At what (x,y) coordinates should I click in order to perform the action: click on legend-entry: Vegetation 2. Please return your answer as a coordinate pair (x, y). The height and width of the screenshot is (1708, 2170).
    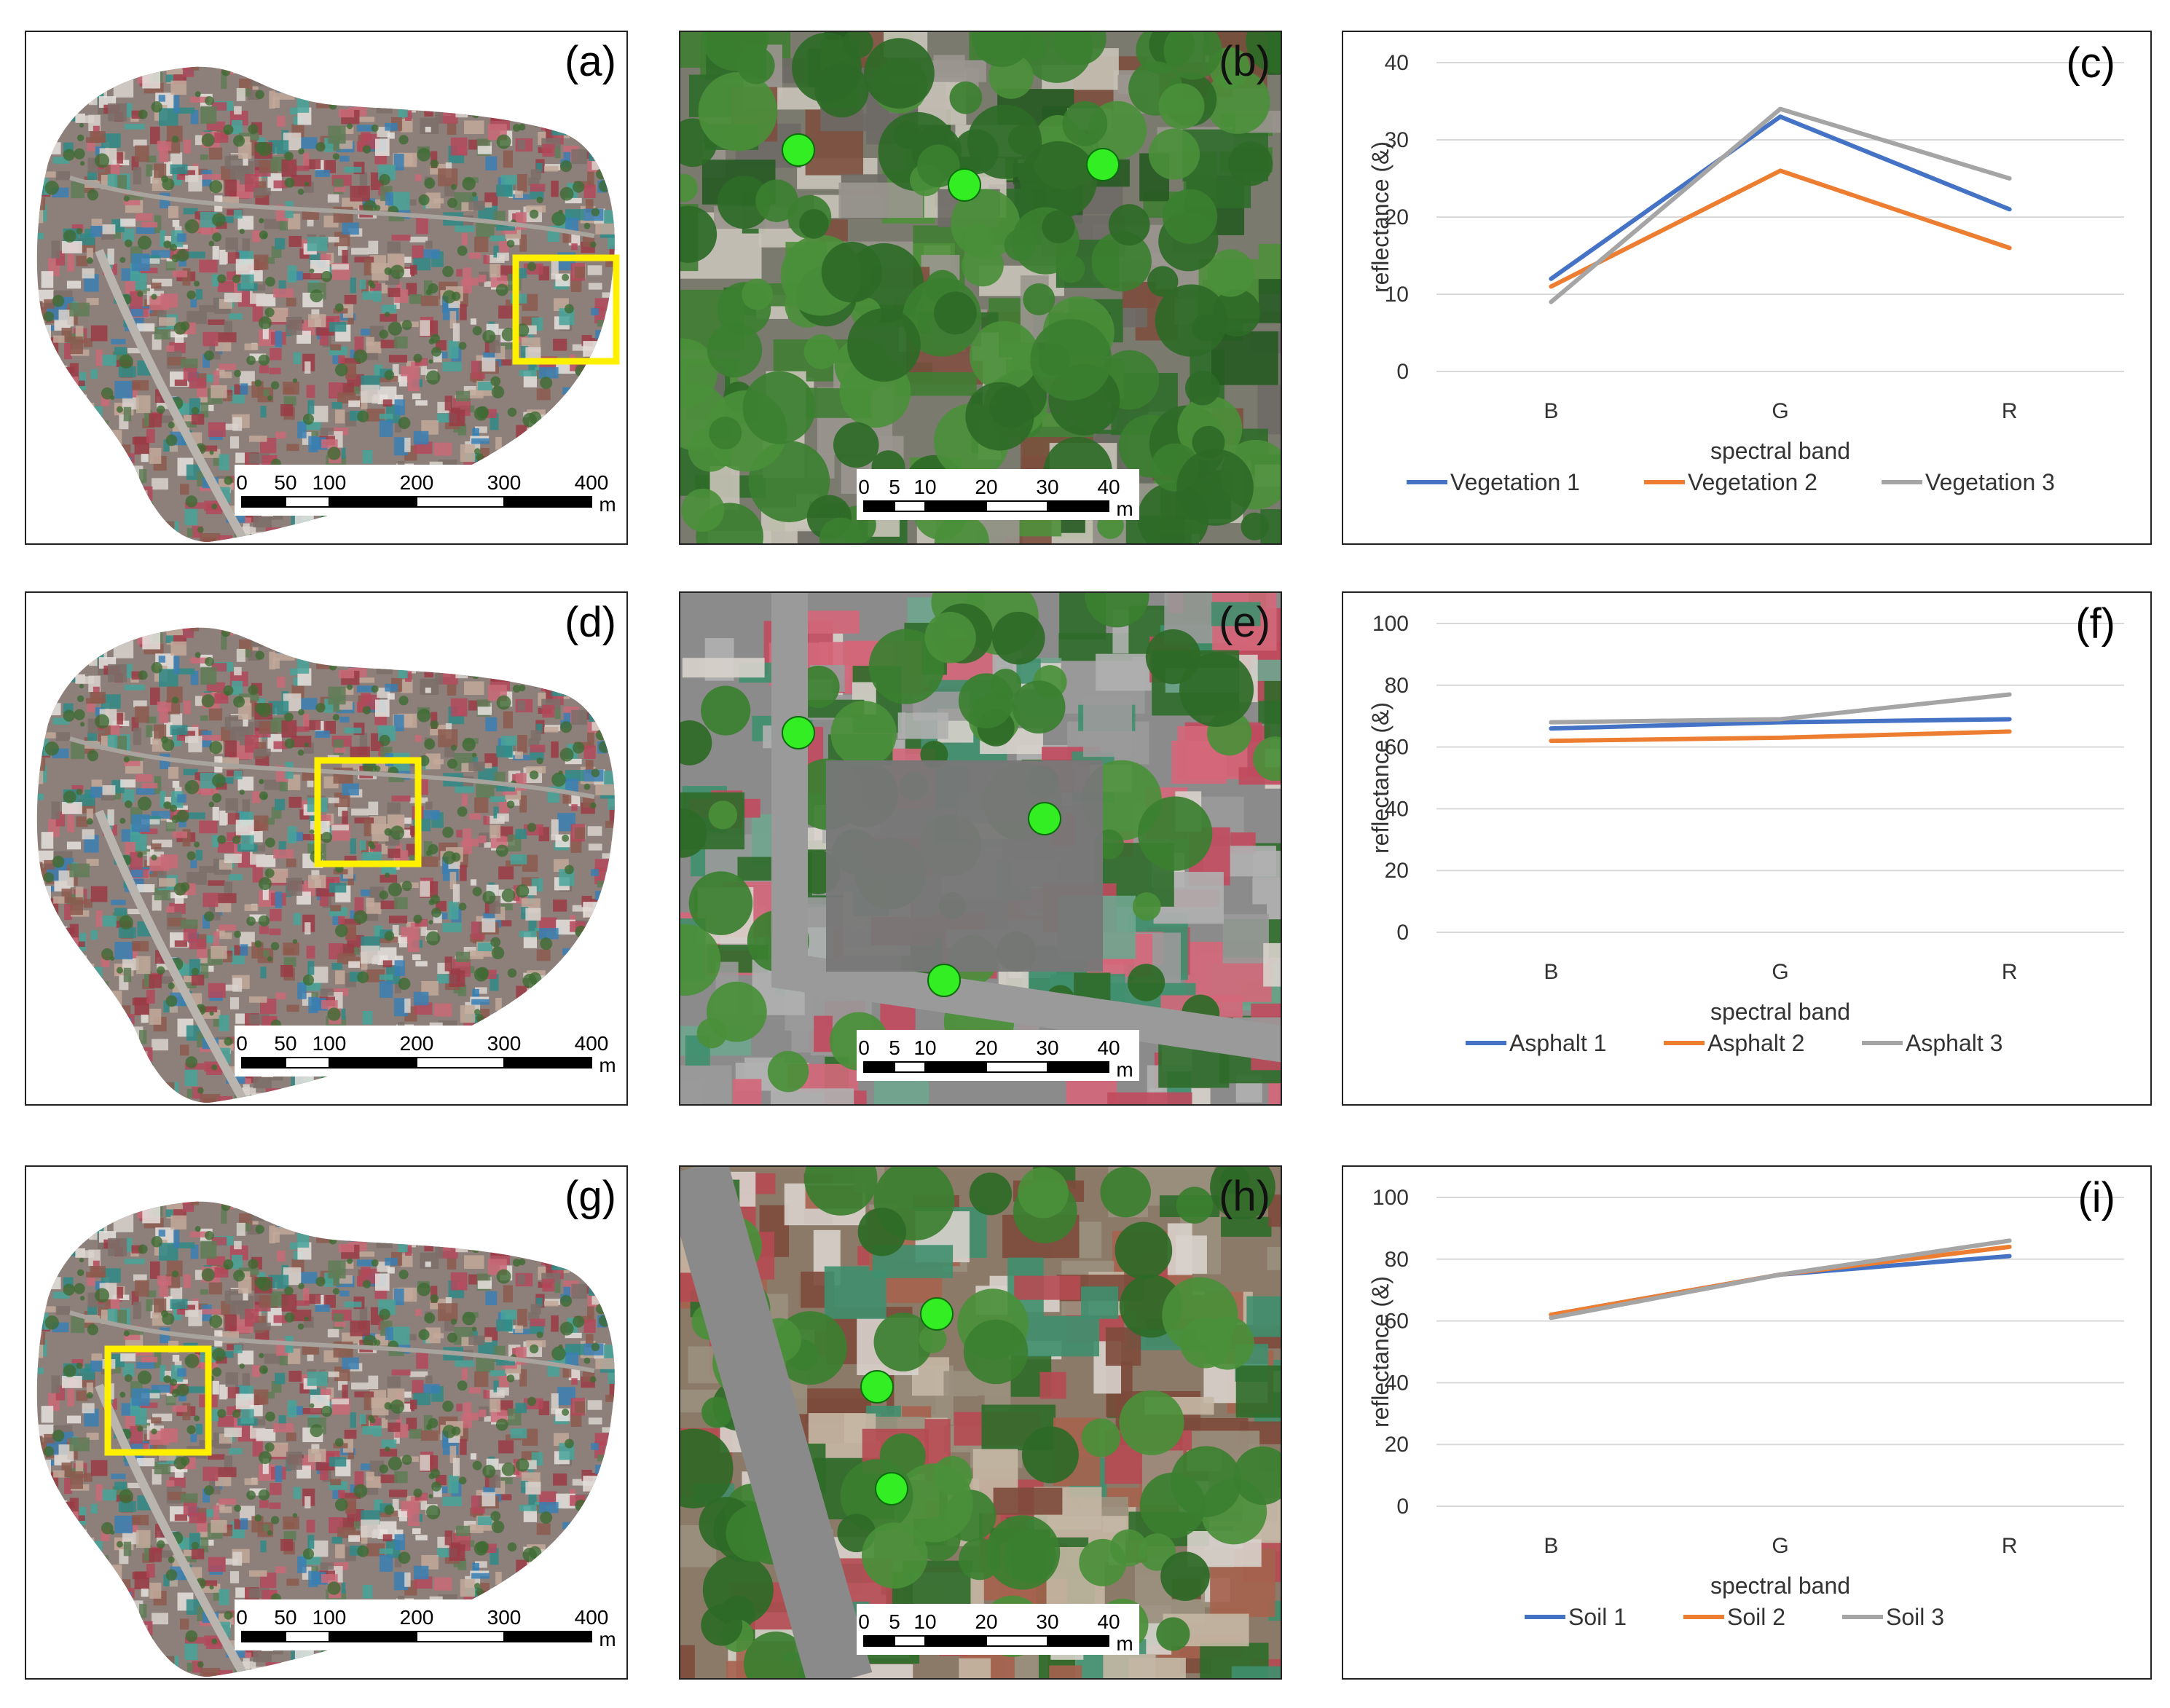
    Looking at the image, I should click on (1730, 482).